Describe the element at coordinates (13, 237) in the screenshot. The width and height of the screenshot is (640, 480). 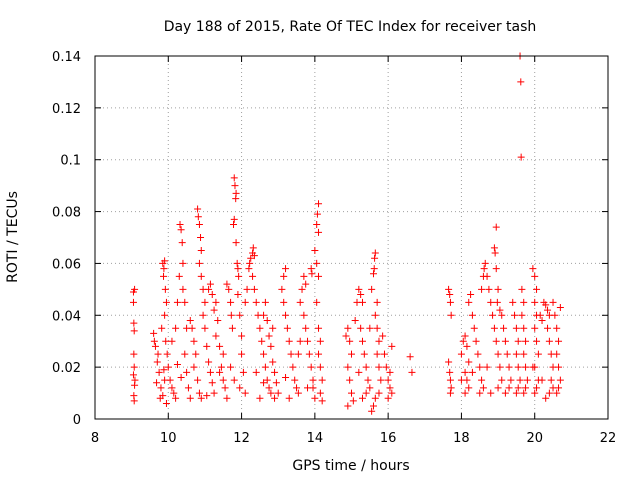
I see `y-axis-label: ROTI / TECUs` at that location.